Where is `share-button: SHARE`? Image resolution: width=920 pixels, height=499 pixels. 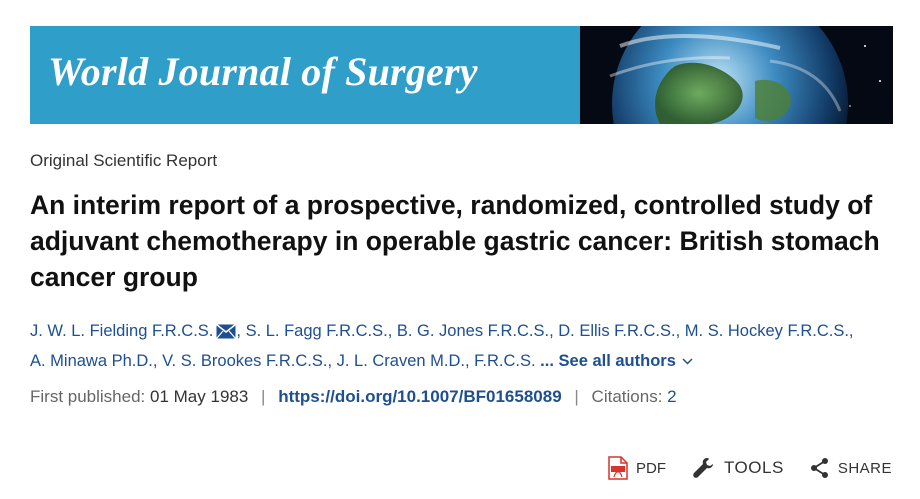
share-button: SHARE is located at coordinates (851, 468).